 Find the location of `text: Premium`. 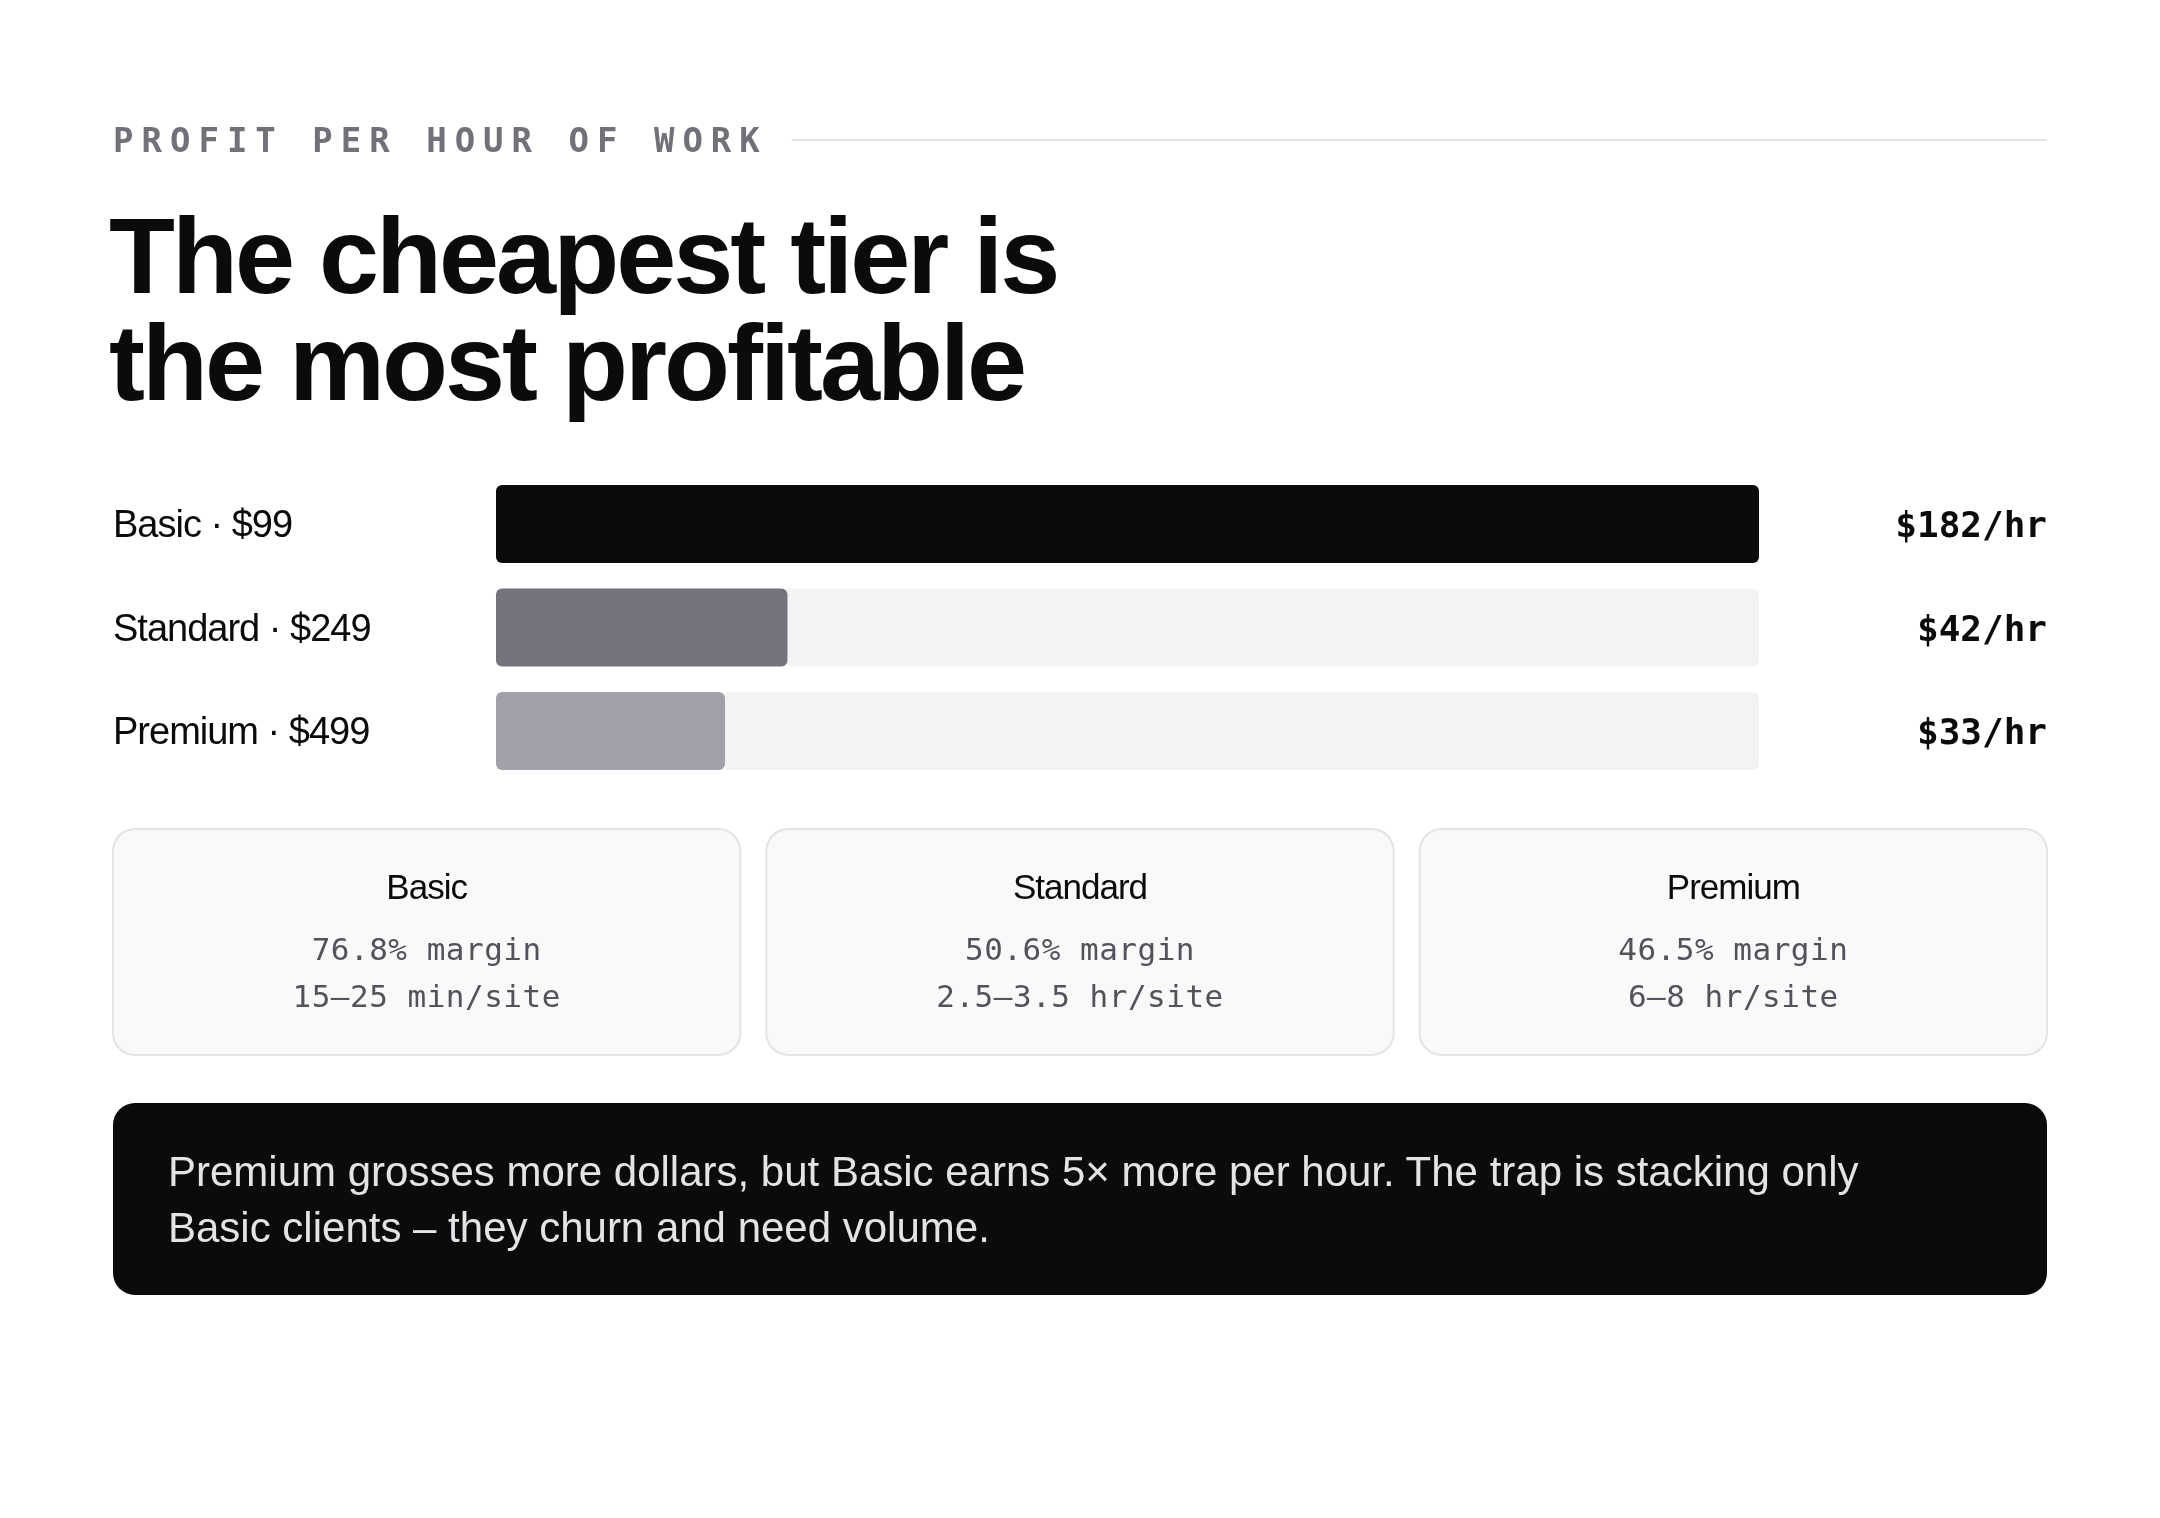

text: Premium is located at coordinates (1733, 886).